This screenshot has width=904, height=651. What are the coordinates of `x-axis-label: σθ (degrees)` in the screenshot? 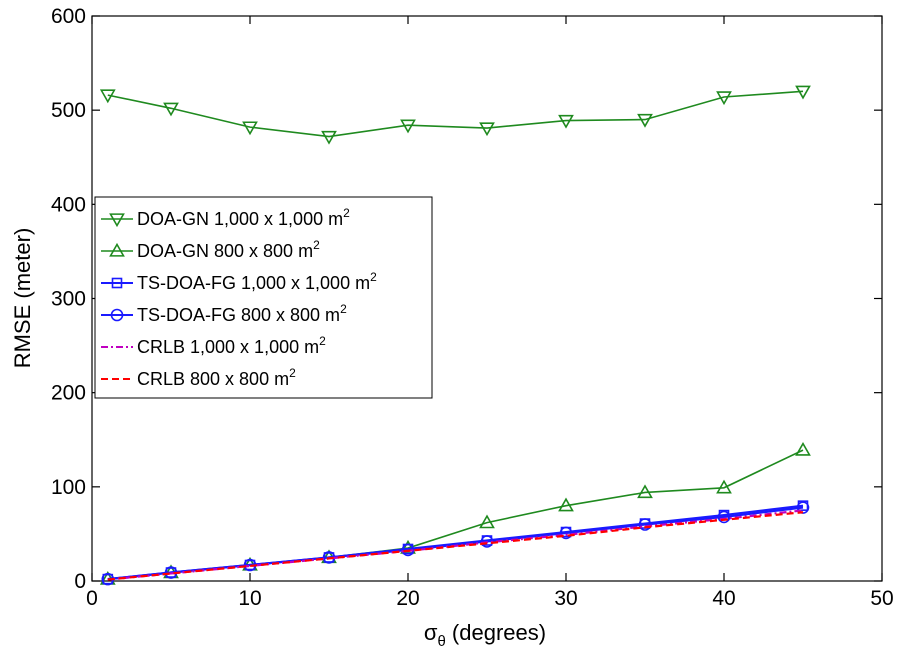 It's located at (485, 635).